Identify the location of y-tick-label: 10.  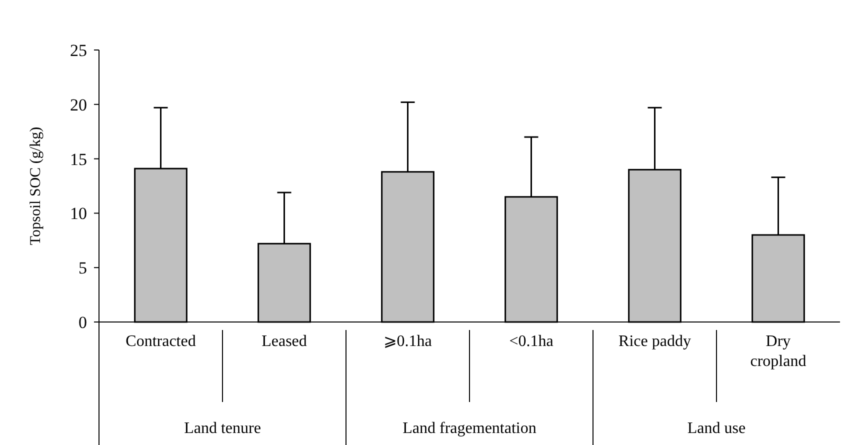
(78, 214).